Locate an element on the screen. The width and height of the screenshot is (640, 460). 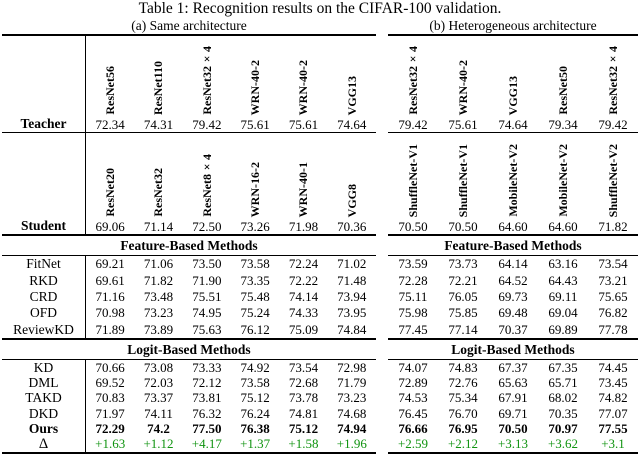
section-header: Logit-Based Methods is located at coordinates (513, 350).